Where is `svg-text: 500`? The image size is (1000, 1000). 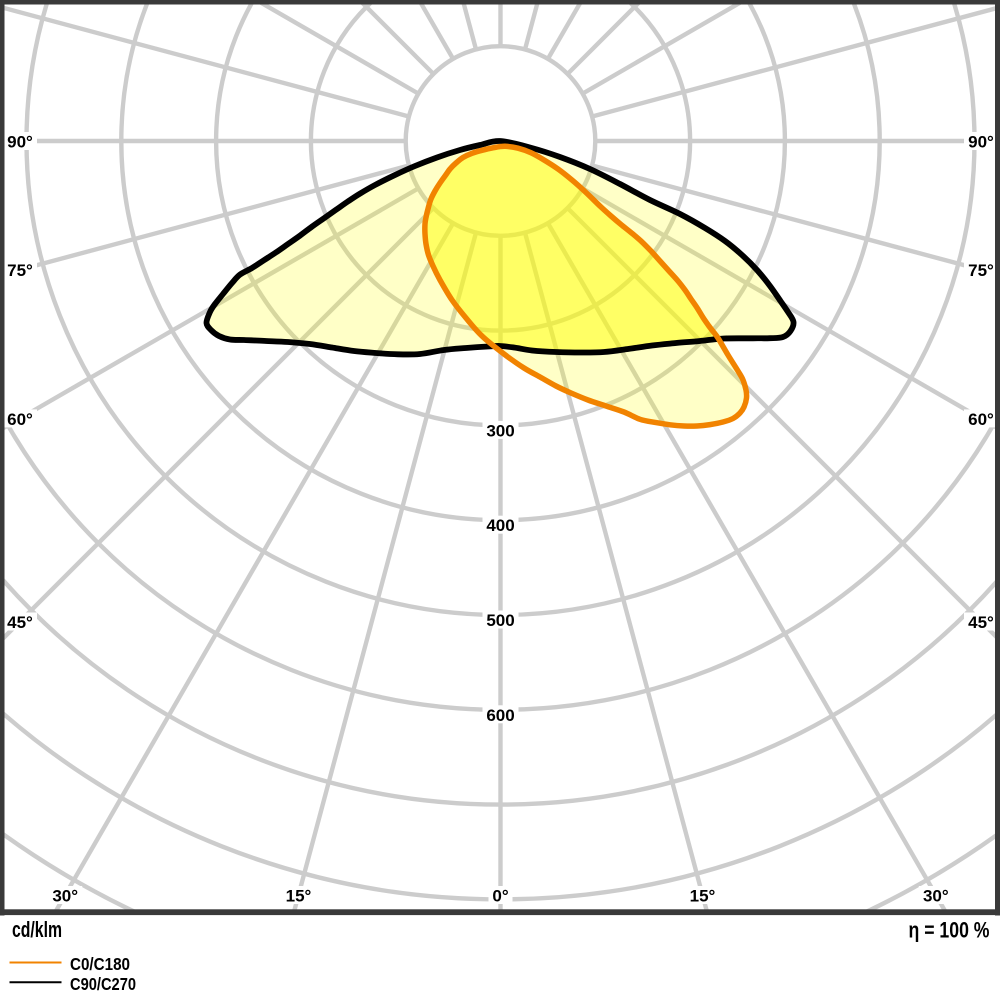
svg-text: 500 is located at coordinates (500, 620).